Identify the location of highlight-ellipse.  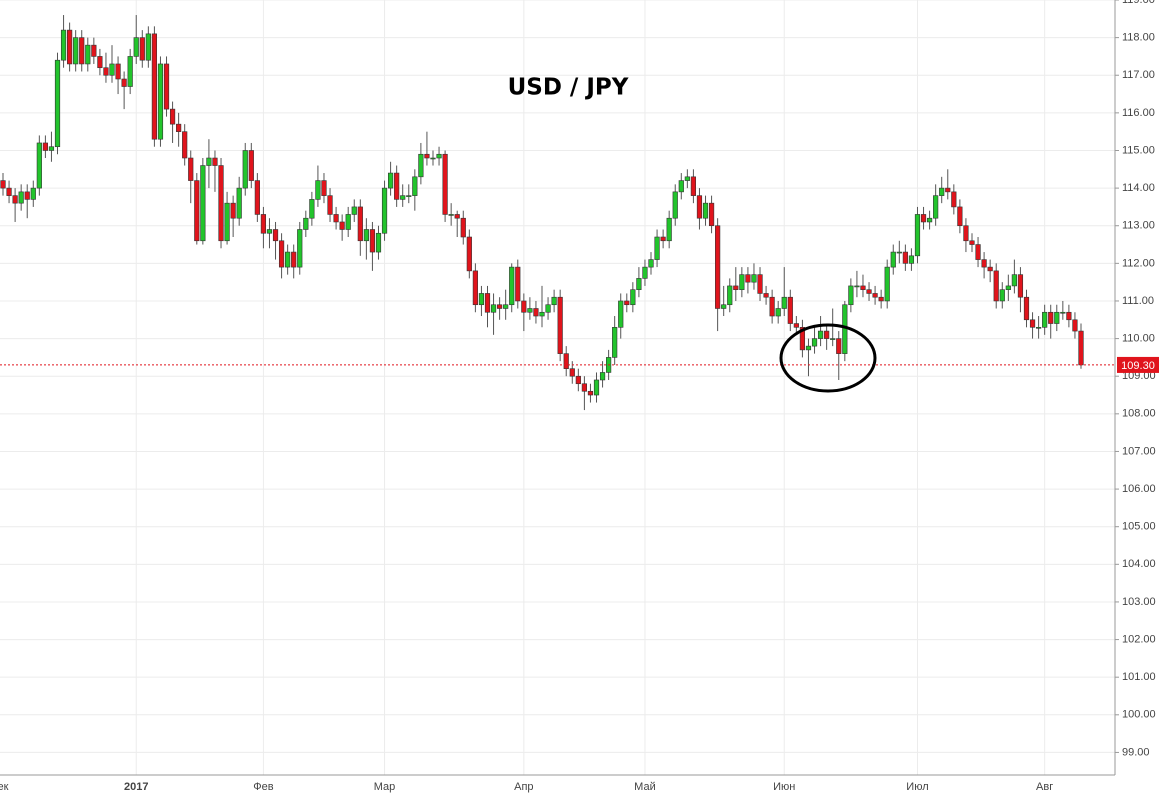
(828, 358).